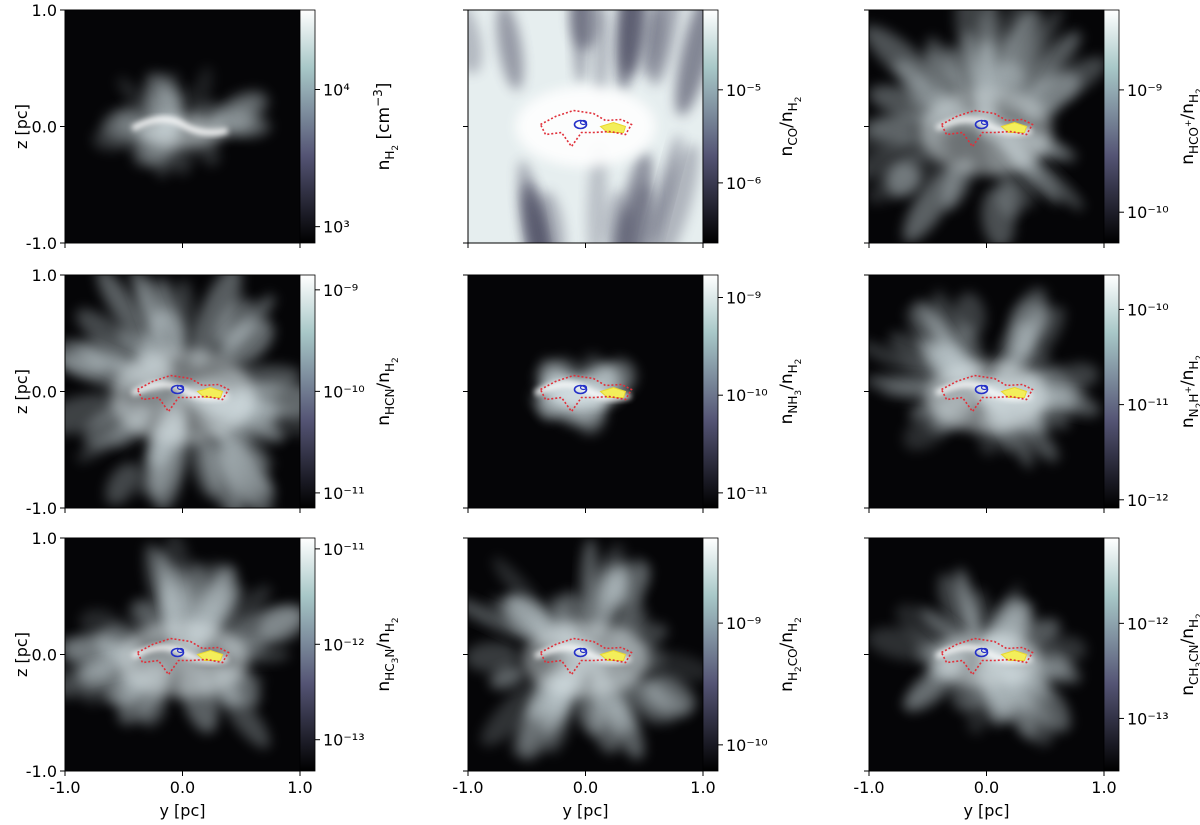 The image size is (1200, 825). Describe the element at coordinates (1189, 654) in the screenshot. I see `colorbar-label: nCH3CN/nH2` at that location.